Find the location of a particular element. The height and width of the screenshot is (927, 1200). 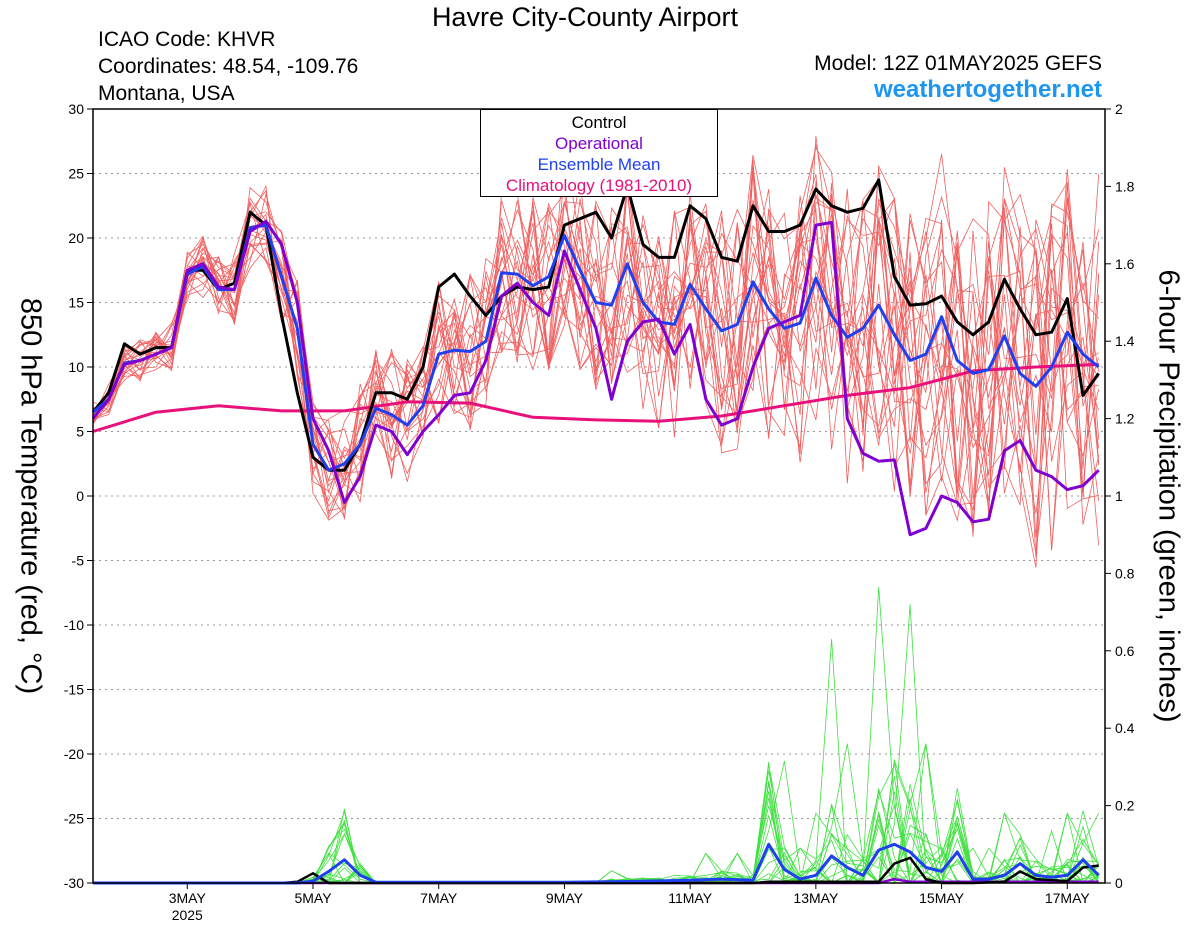

left-axis-ticks: 30 25 20 15 10 5 0 -5 -10 -15 -20 -25 -30 is located at coordinates (78, 496).